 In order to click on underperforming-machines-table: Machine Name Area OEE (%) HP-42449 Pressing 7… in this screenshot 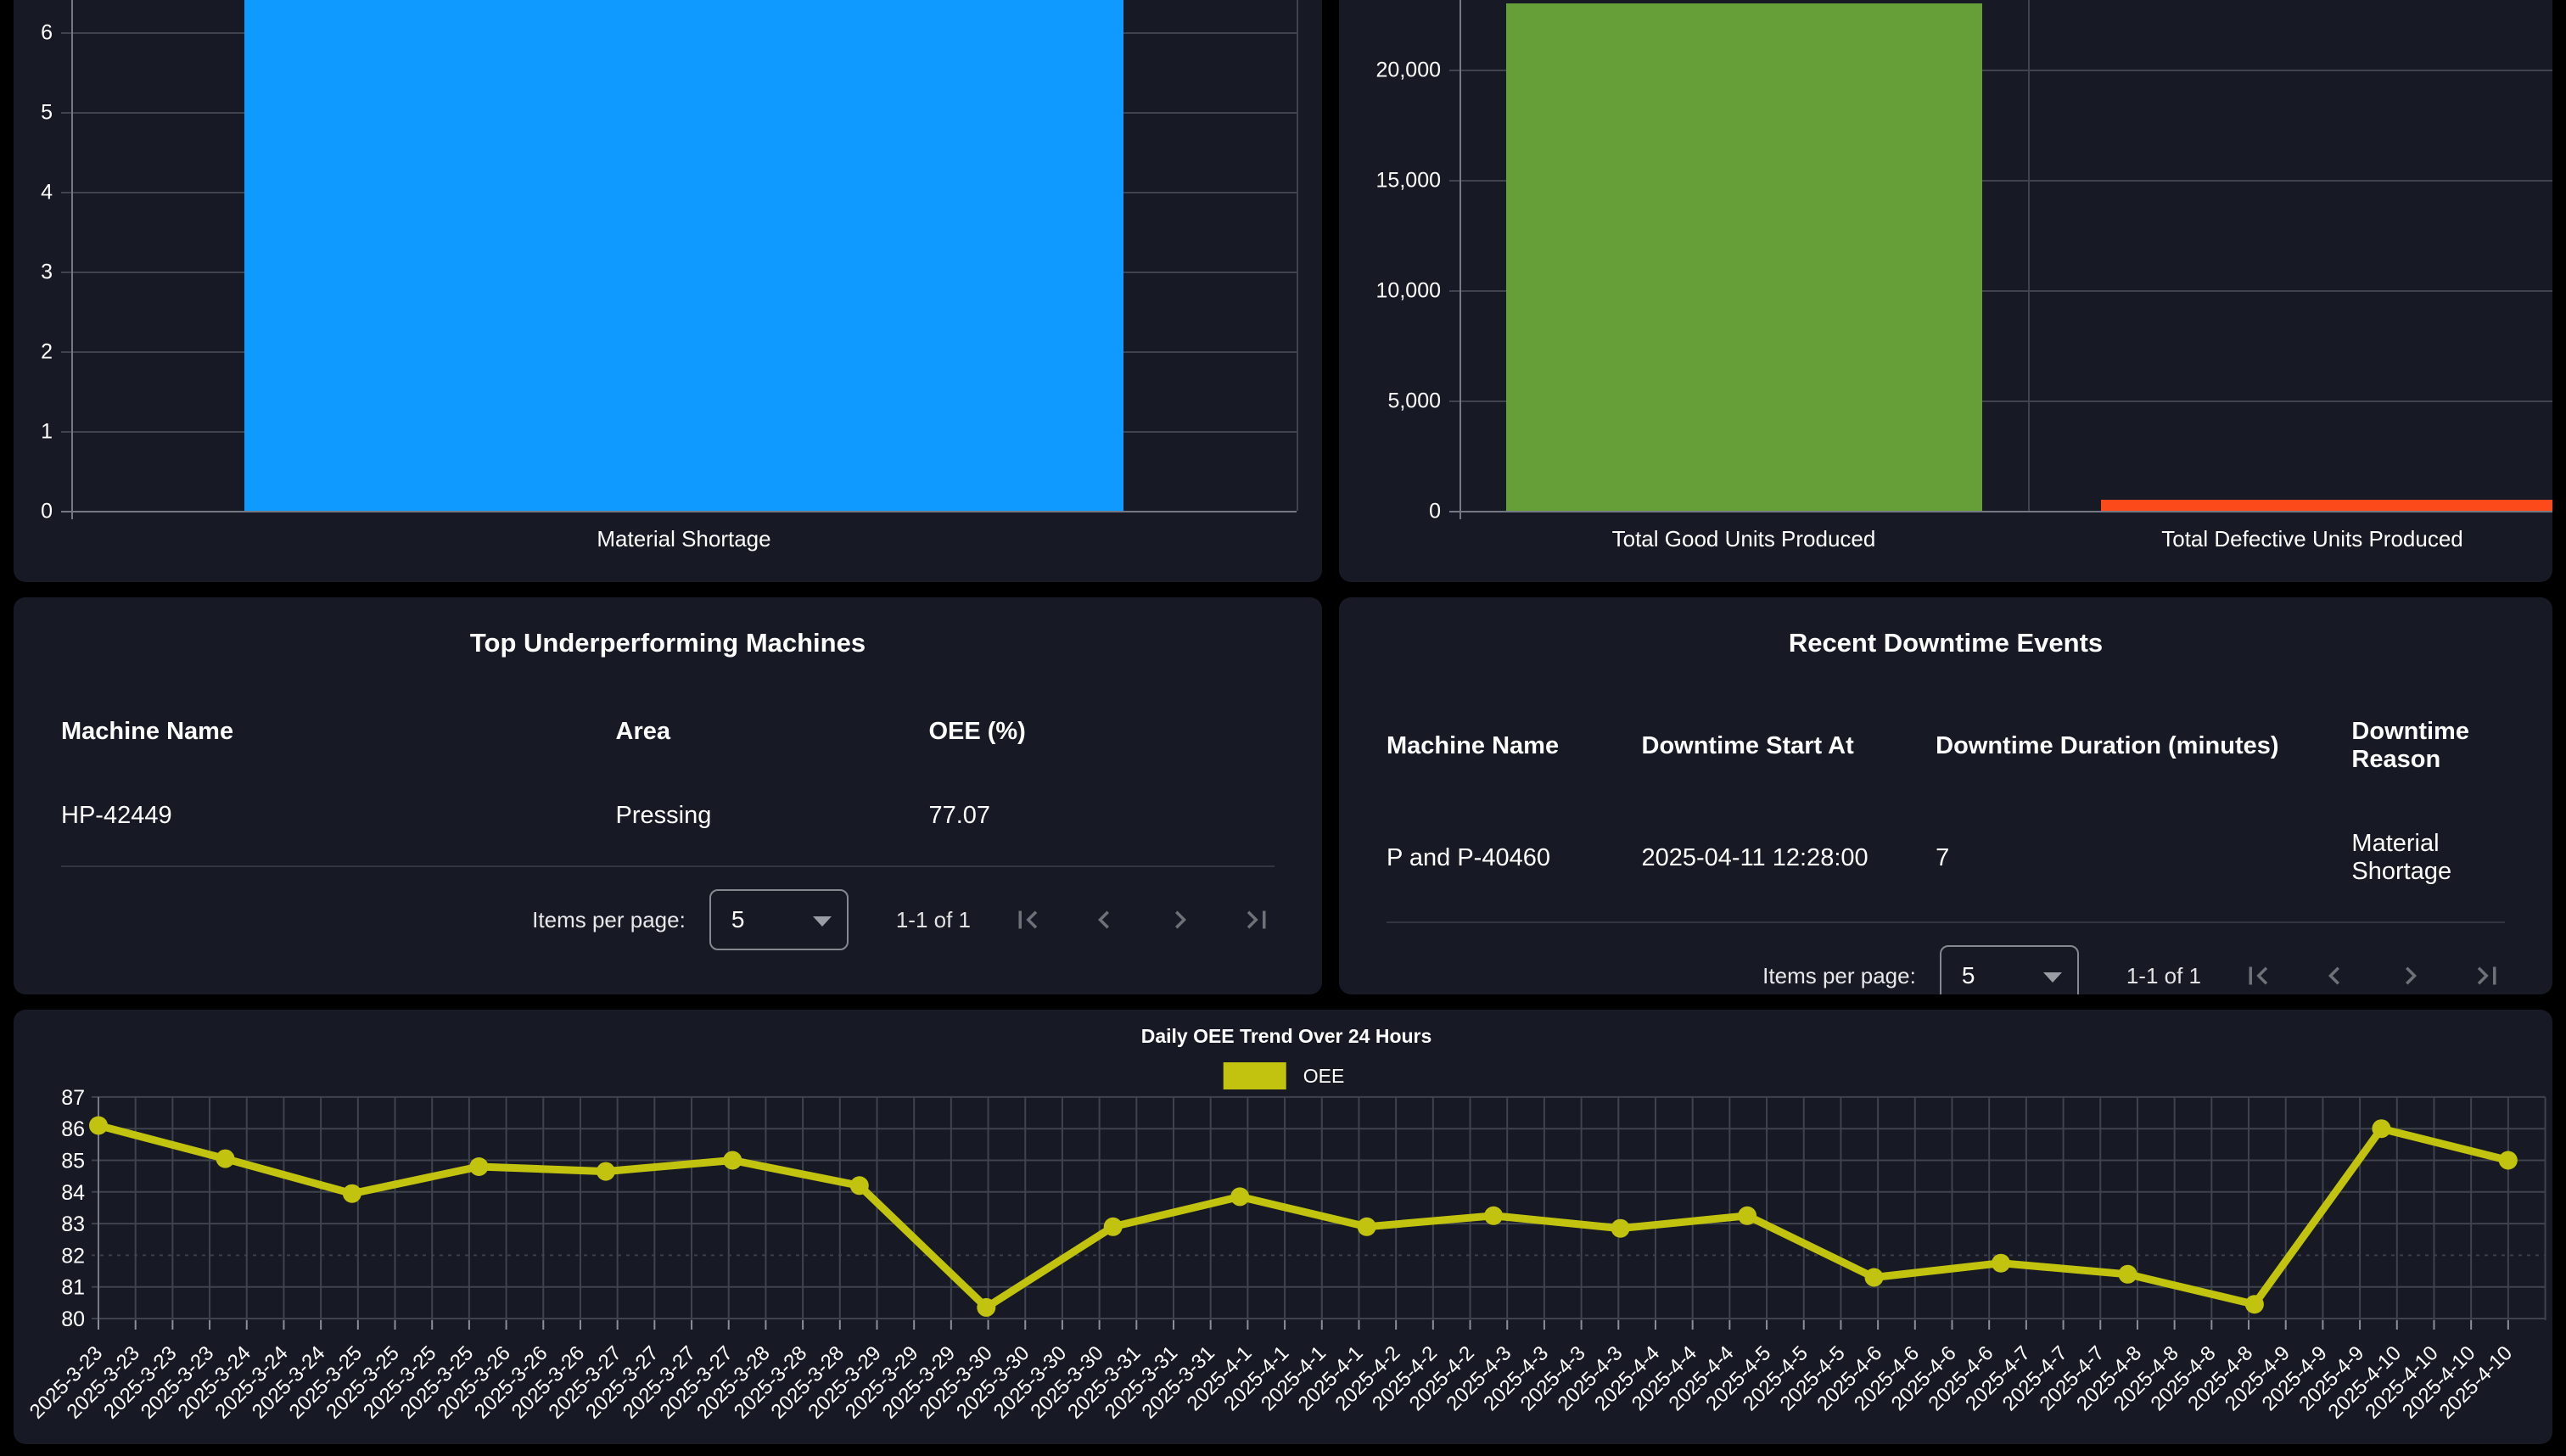, I will do `click(668, 783)`.